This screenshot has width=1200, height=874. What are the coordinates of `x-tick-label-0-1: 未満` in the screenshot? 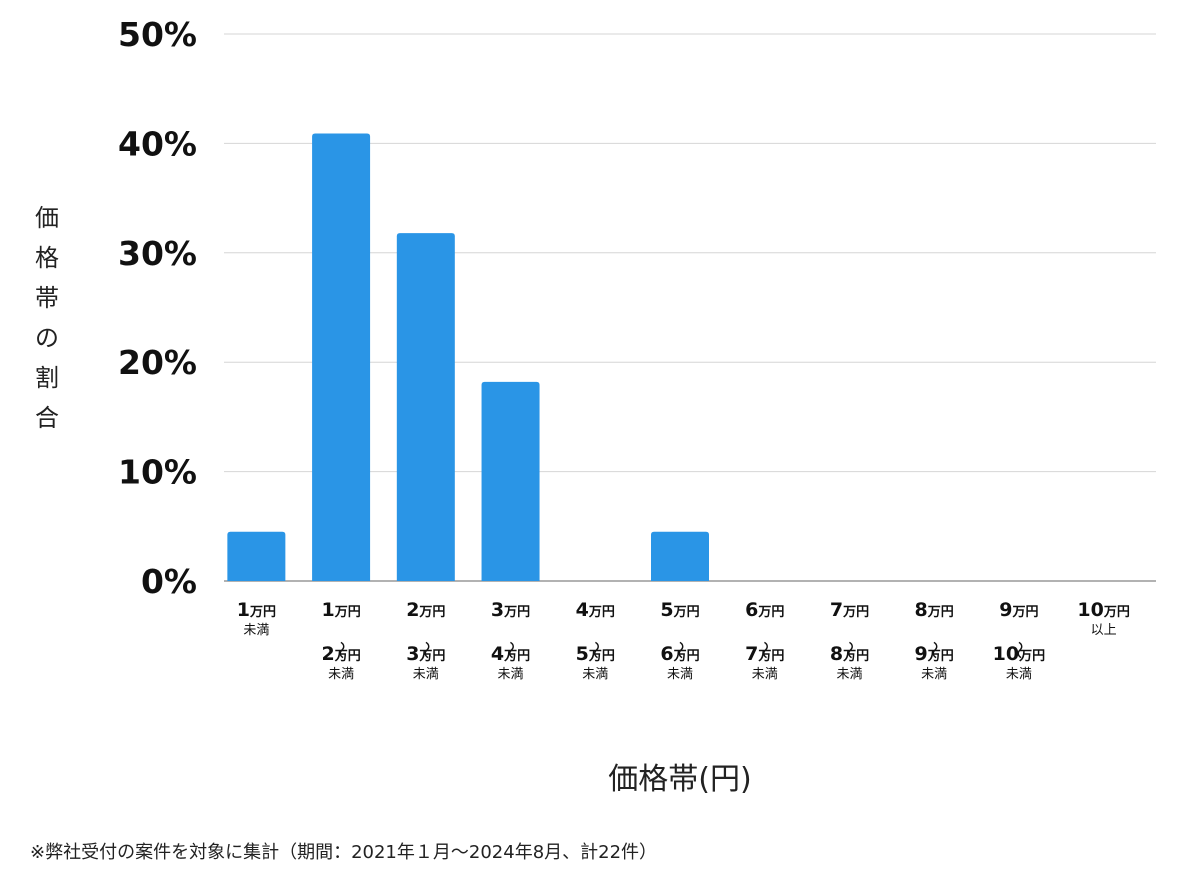 It's located at (256, 630).